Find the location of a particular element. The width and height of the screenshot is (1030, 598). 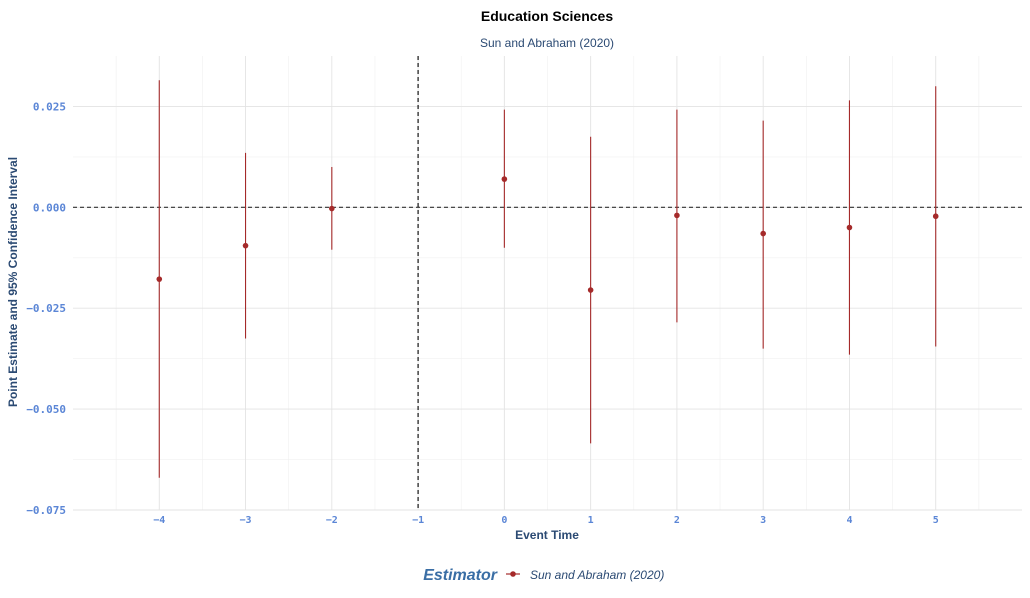

y-tick-label: −0.025 is located at coordinates (46, 308).